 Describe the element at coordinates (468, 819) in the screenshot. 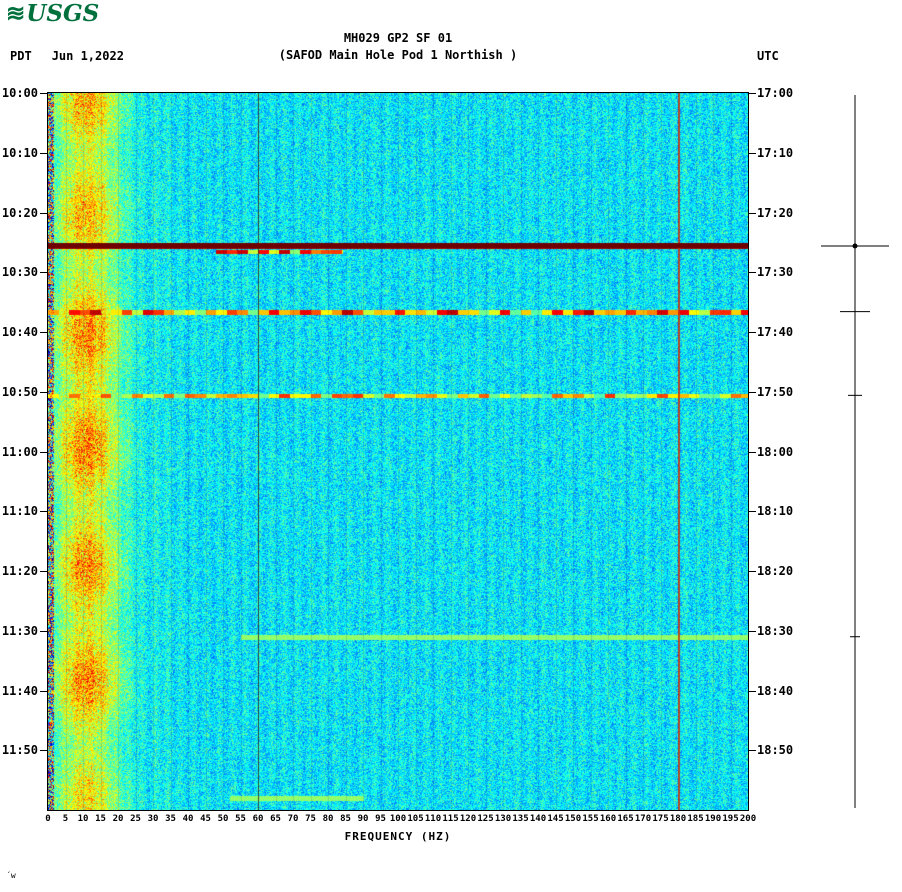

I see `x-axis-tick-label: 120` at that location.